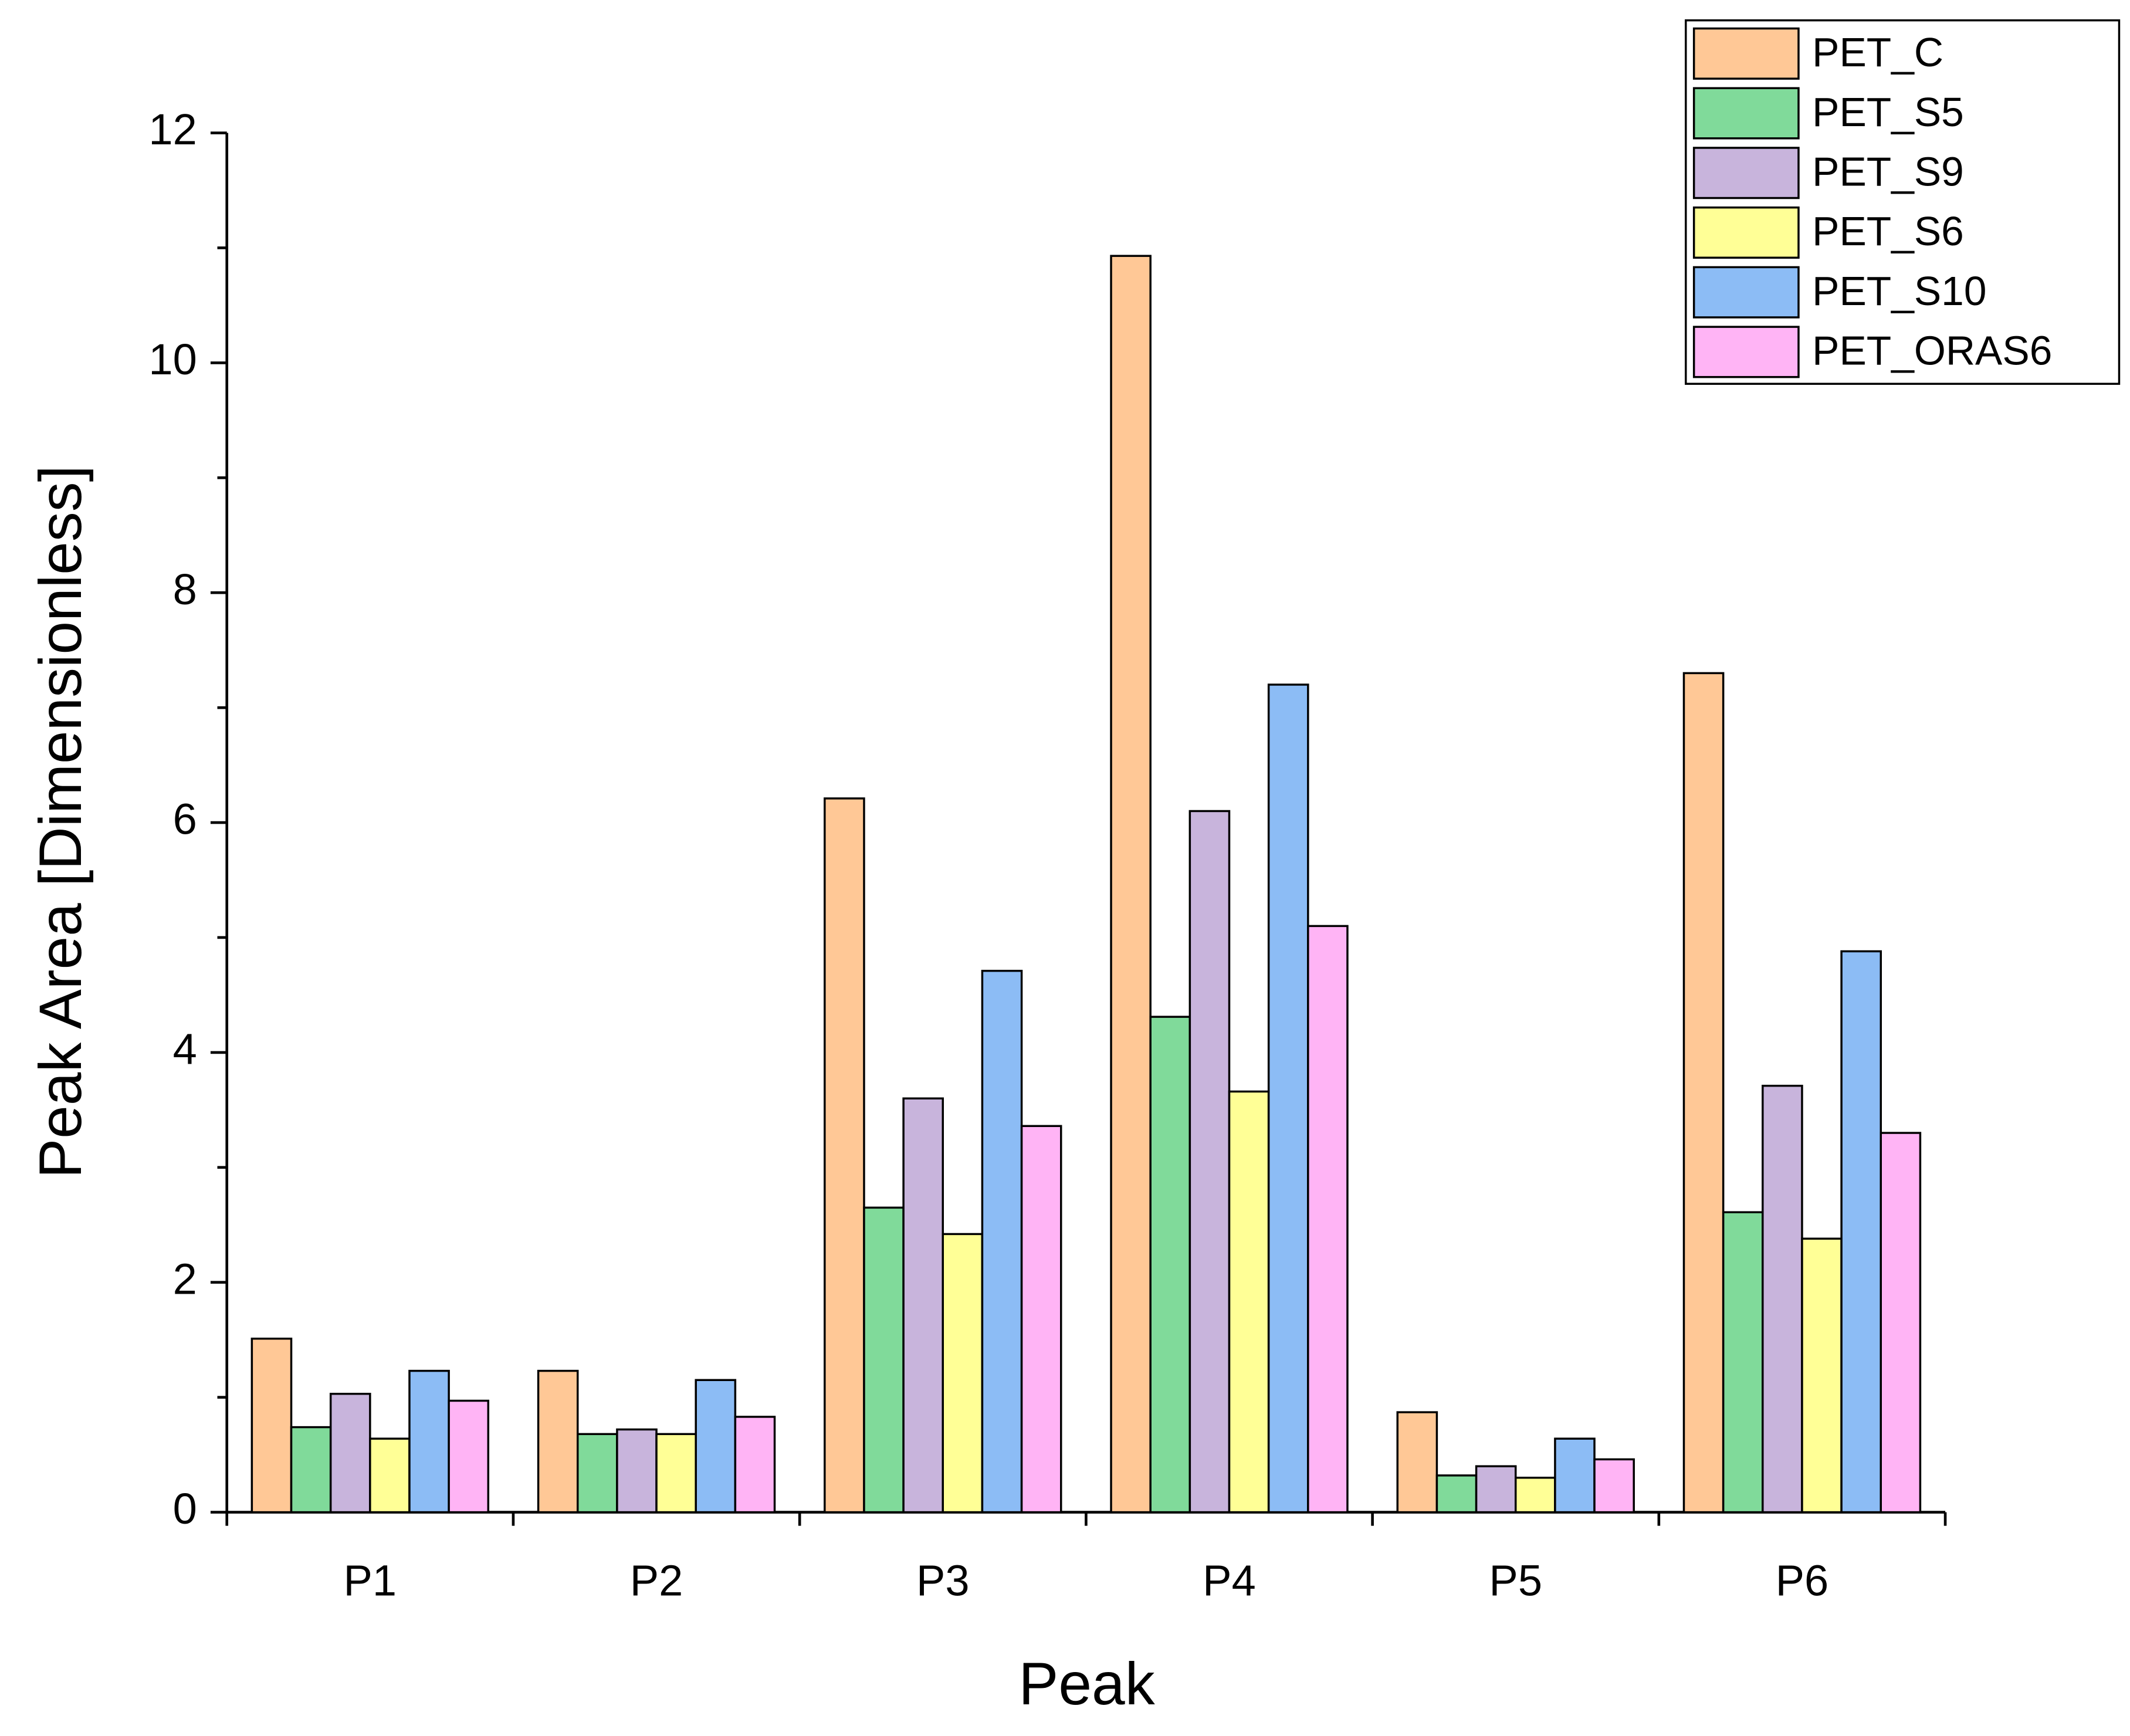 The height and width of the screenshot is (1736, 2130). I want to click on x-tick-label: P1, so click(370, 1580).